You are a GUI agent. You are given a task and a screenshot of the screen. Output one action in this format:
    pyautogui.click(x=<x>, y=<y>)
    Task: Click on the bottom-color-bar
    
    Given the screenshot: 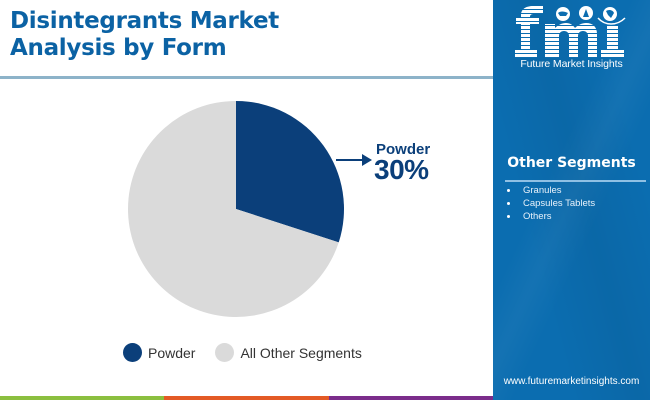 What is the action you would take?
    pyautogui.click(x=246, y=398)
    